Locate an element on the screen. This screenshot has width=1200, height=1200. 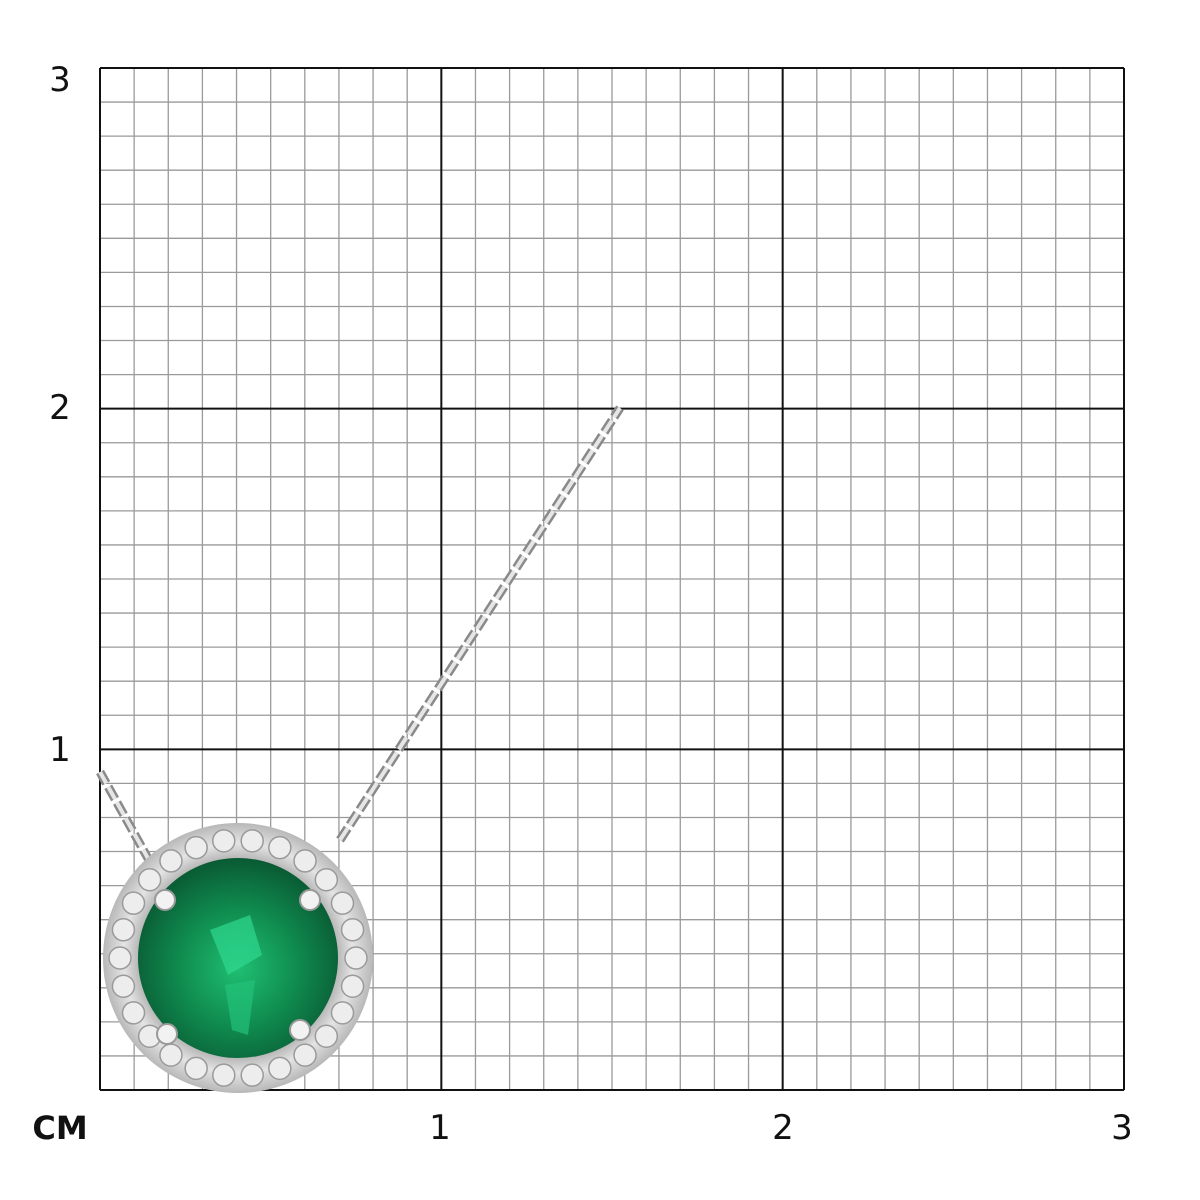
x-tick-3: 3 is located at coordinates (1122, 1128).